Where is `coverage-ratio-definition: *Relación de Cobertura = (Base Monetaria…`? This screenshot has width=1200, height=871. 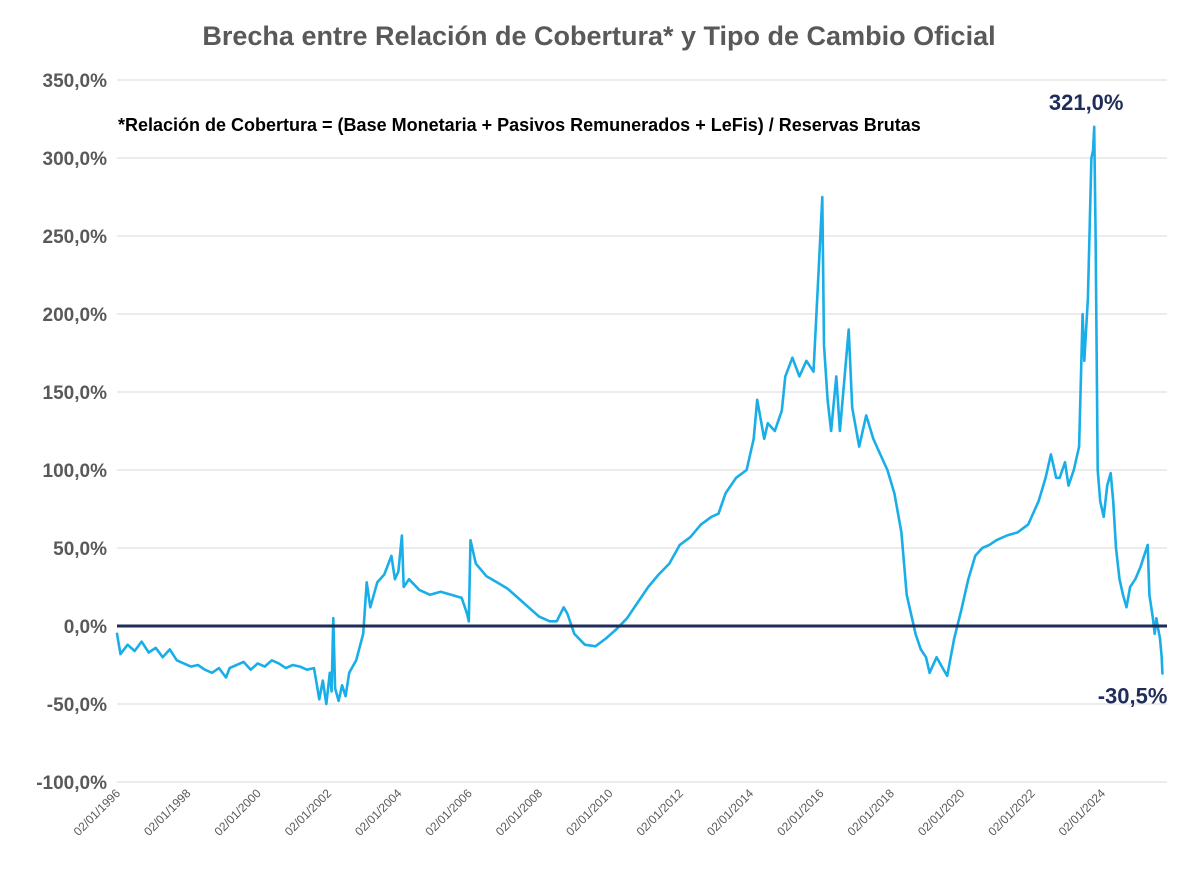 coverage-ratio-definition: *Relación de Cobertura = (Base Monetaria… is located at coordinates (519, 125).